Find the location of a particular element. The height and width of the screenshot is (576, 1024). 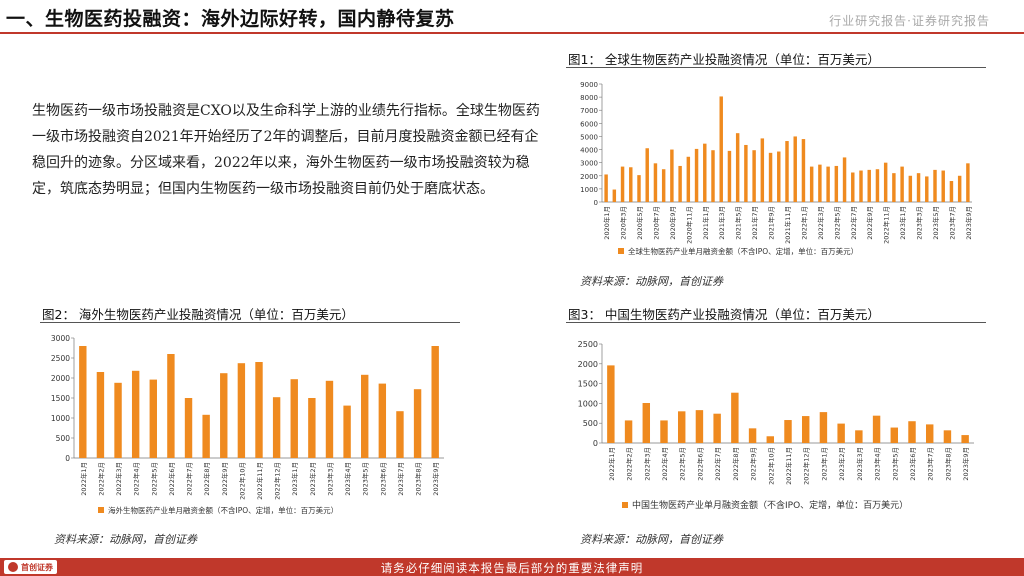

figure2-source: 资料来源：动脉网，首创证券 is located at coordinates (125, 539).